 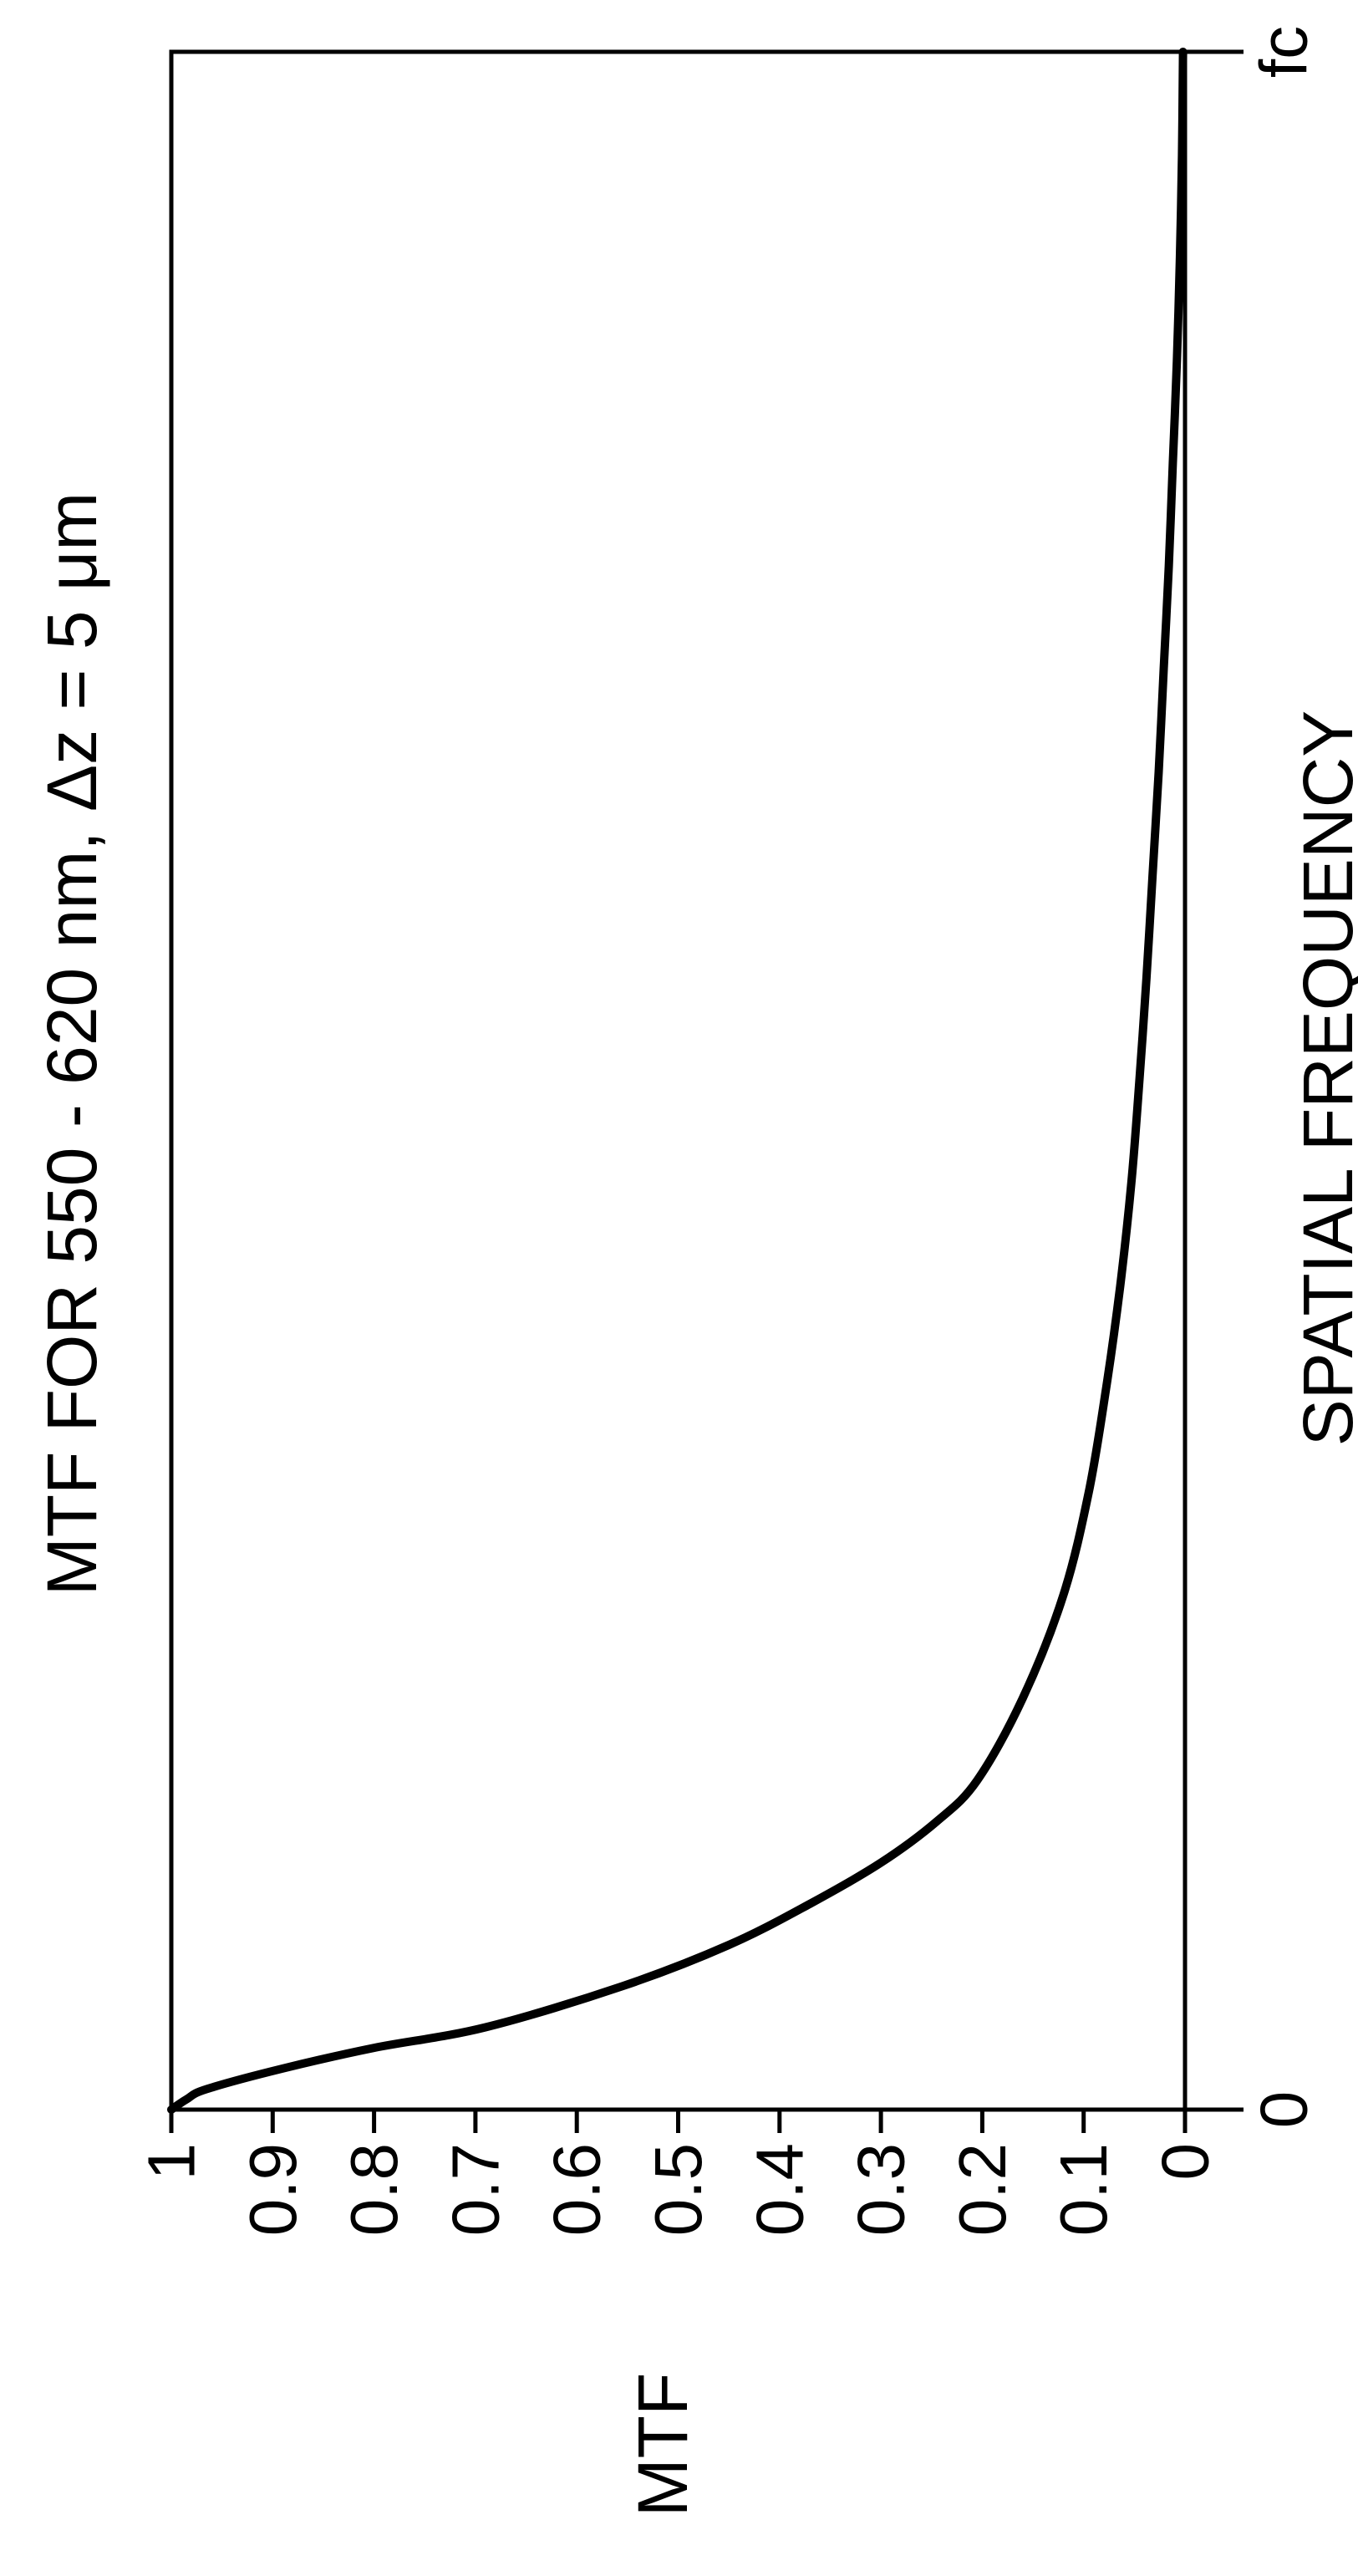 What do you see at coordinates (982, 2189) in the screenshot?
I see `y-tick-label-2: 0.2` at bounding box center [982, 2189].